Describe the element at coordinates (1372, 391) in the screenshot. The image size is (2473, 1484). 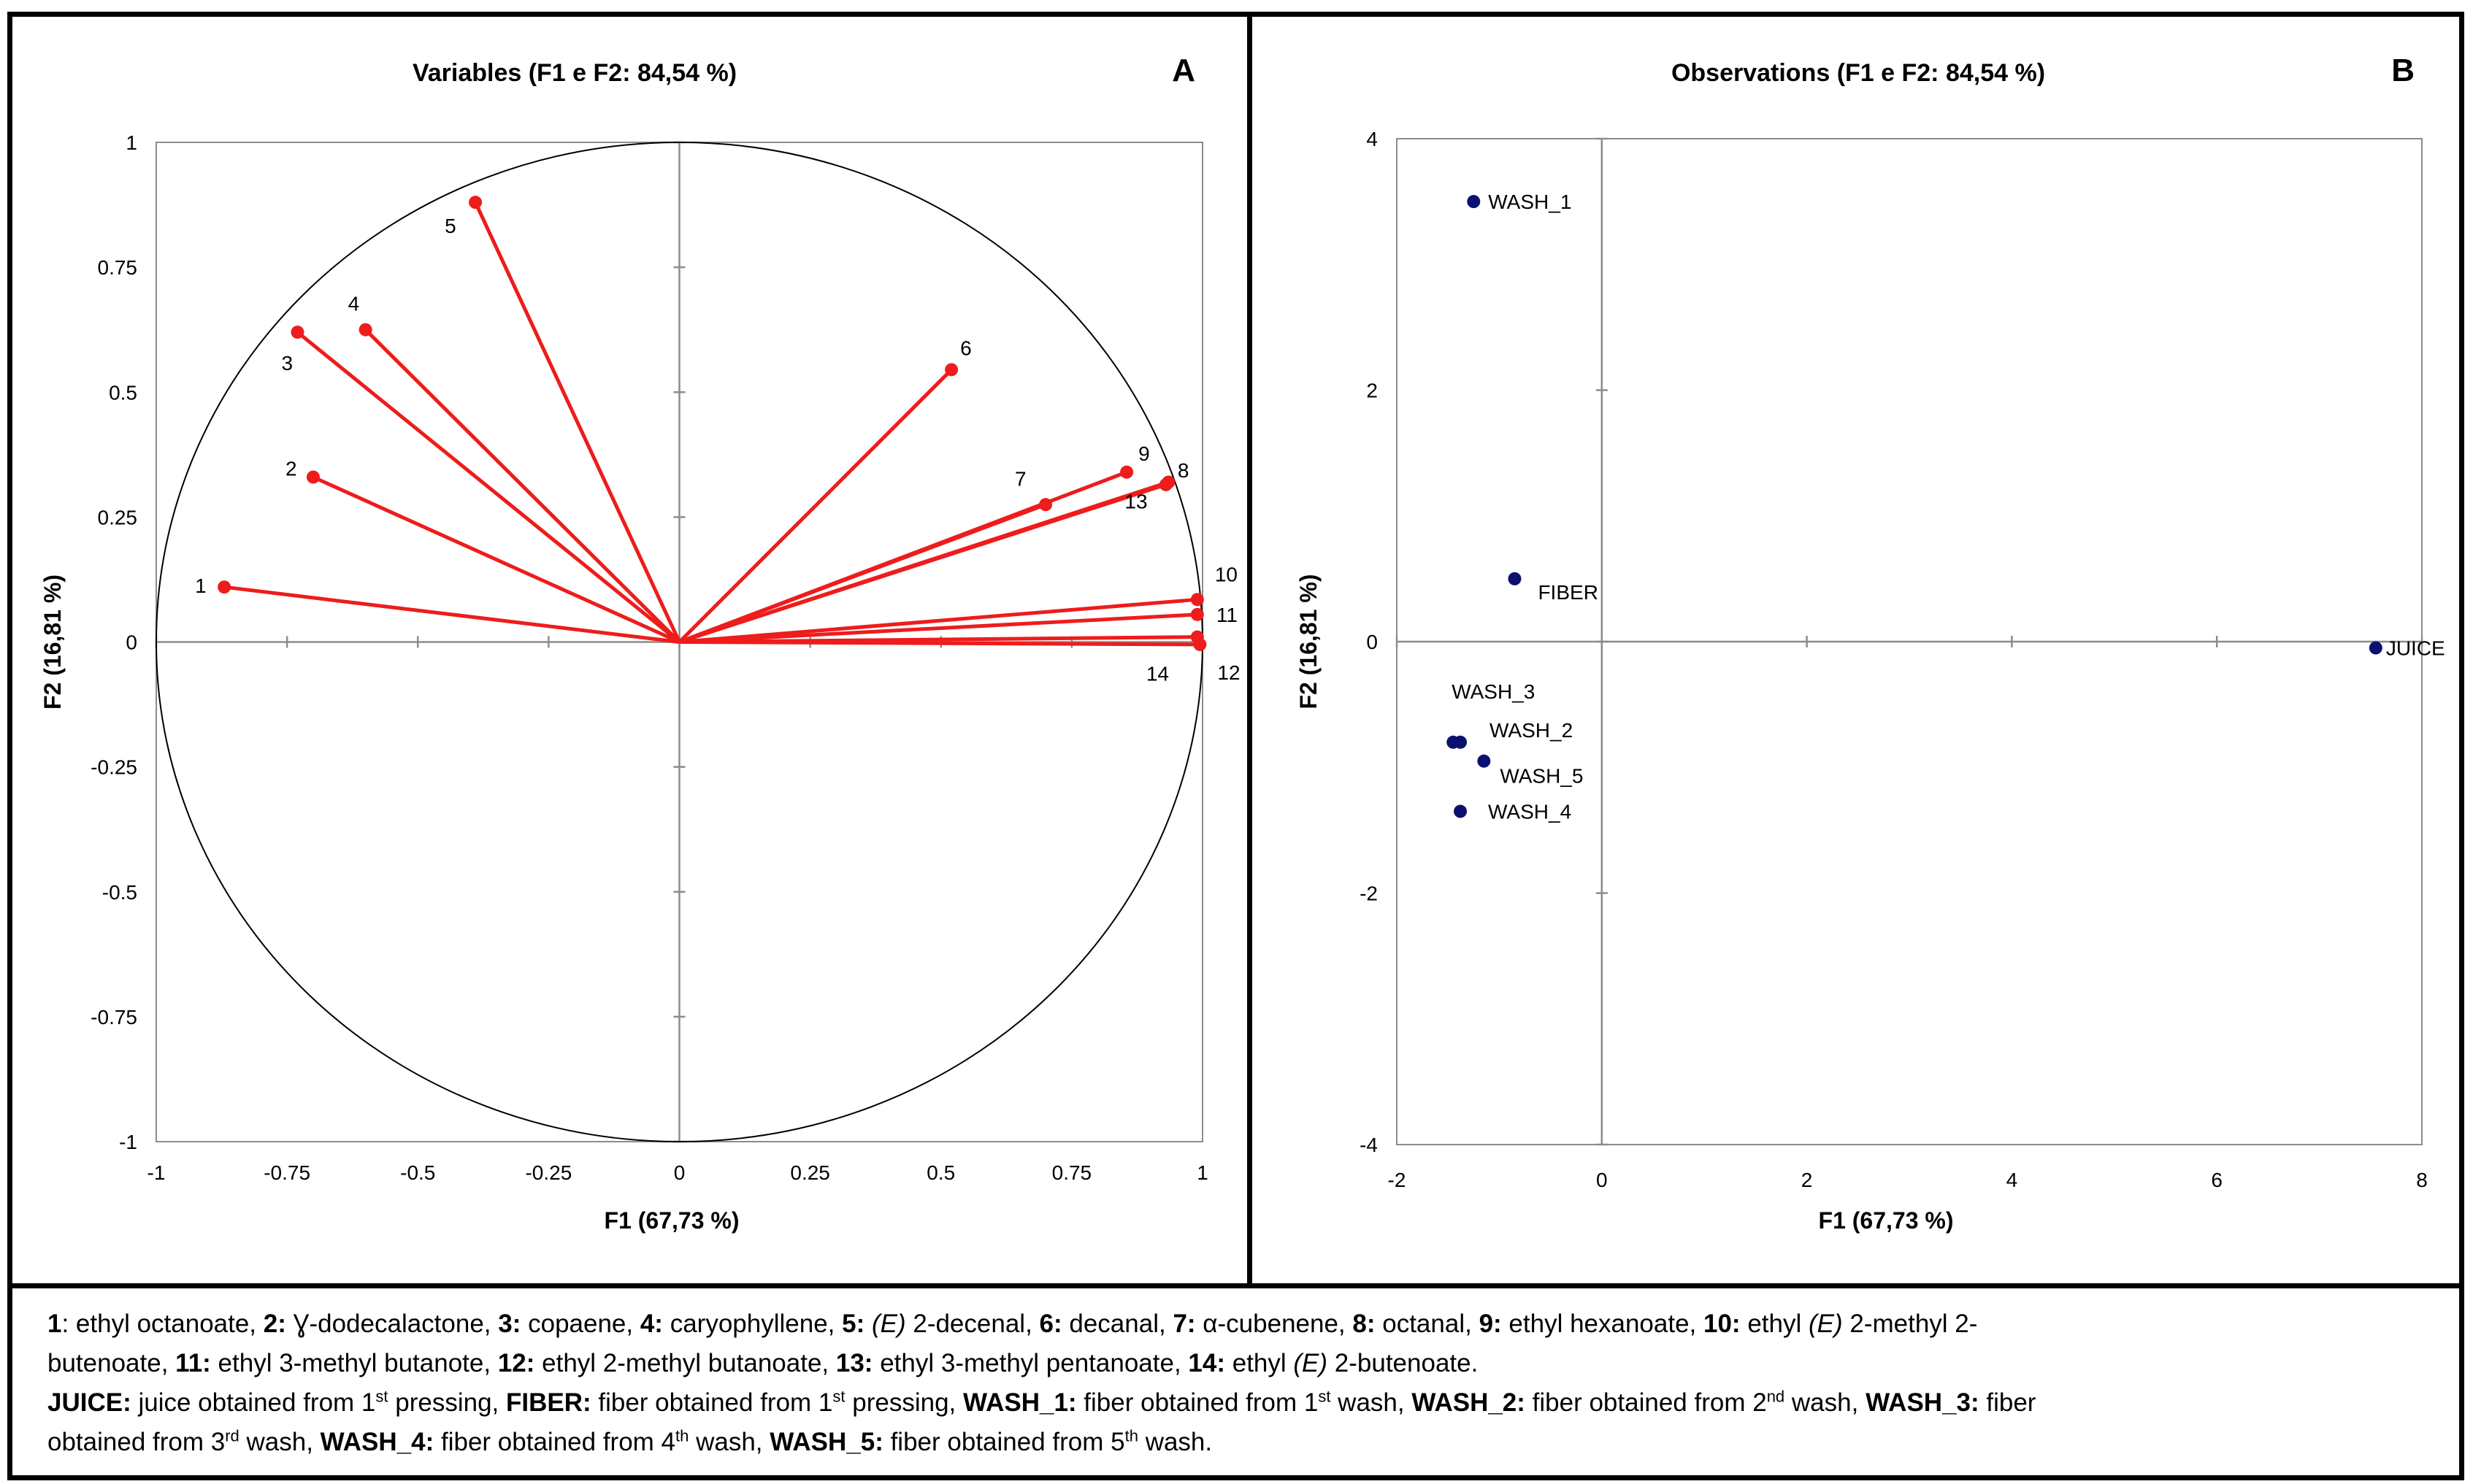
I see `y-tick-label: 2` at that location.